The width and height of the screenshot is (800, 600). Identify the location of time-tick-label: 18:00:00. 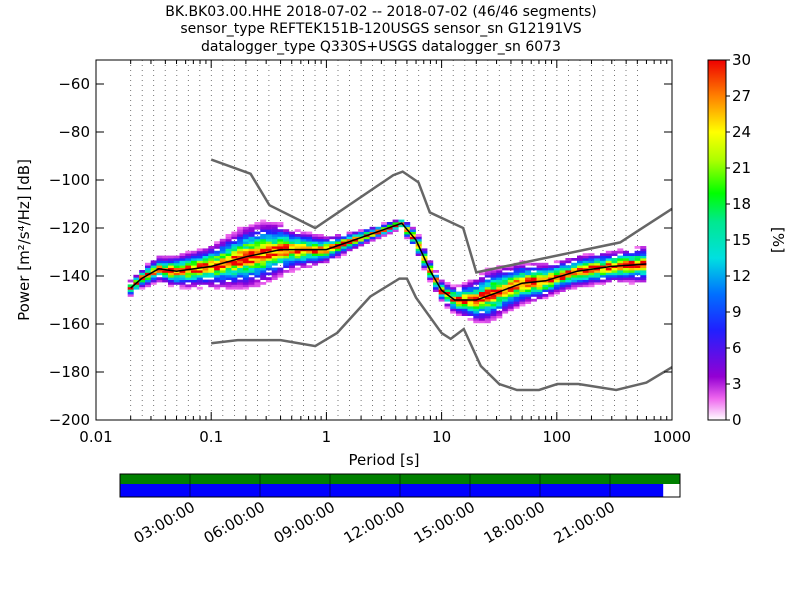
(514, 522).